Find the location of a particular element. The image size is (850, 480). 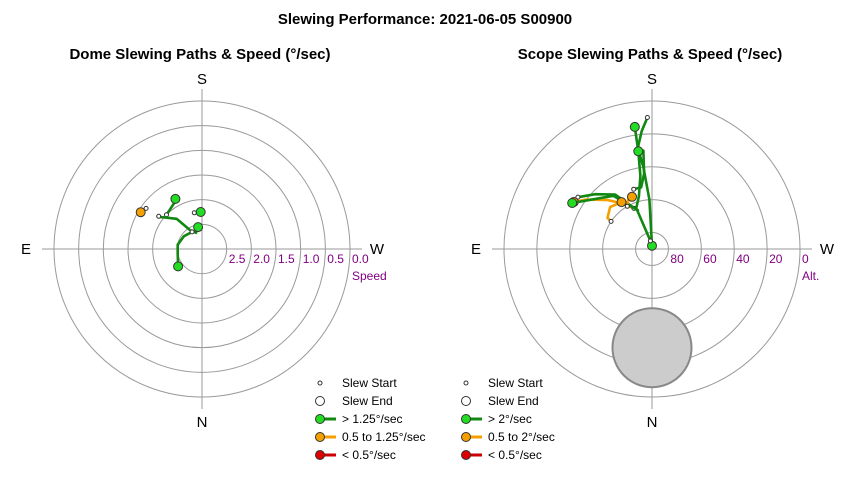

dome-legend-label-2: > 1.25°/sec is located at coordinates (372, 419).